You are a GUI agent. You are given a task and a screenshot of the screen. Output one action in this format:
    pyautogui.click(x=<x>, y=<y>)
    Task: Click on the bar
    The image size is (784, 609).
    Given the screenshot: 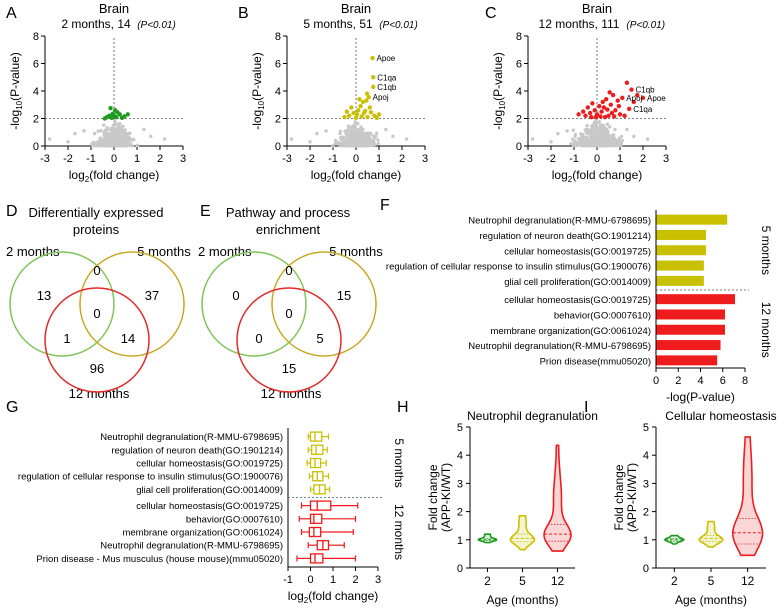 What is the action you would take?
    pyautogui.click(x=692, y=219)
    